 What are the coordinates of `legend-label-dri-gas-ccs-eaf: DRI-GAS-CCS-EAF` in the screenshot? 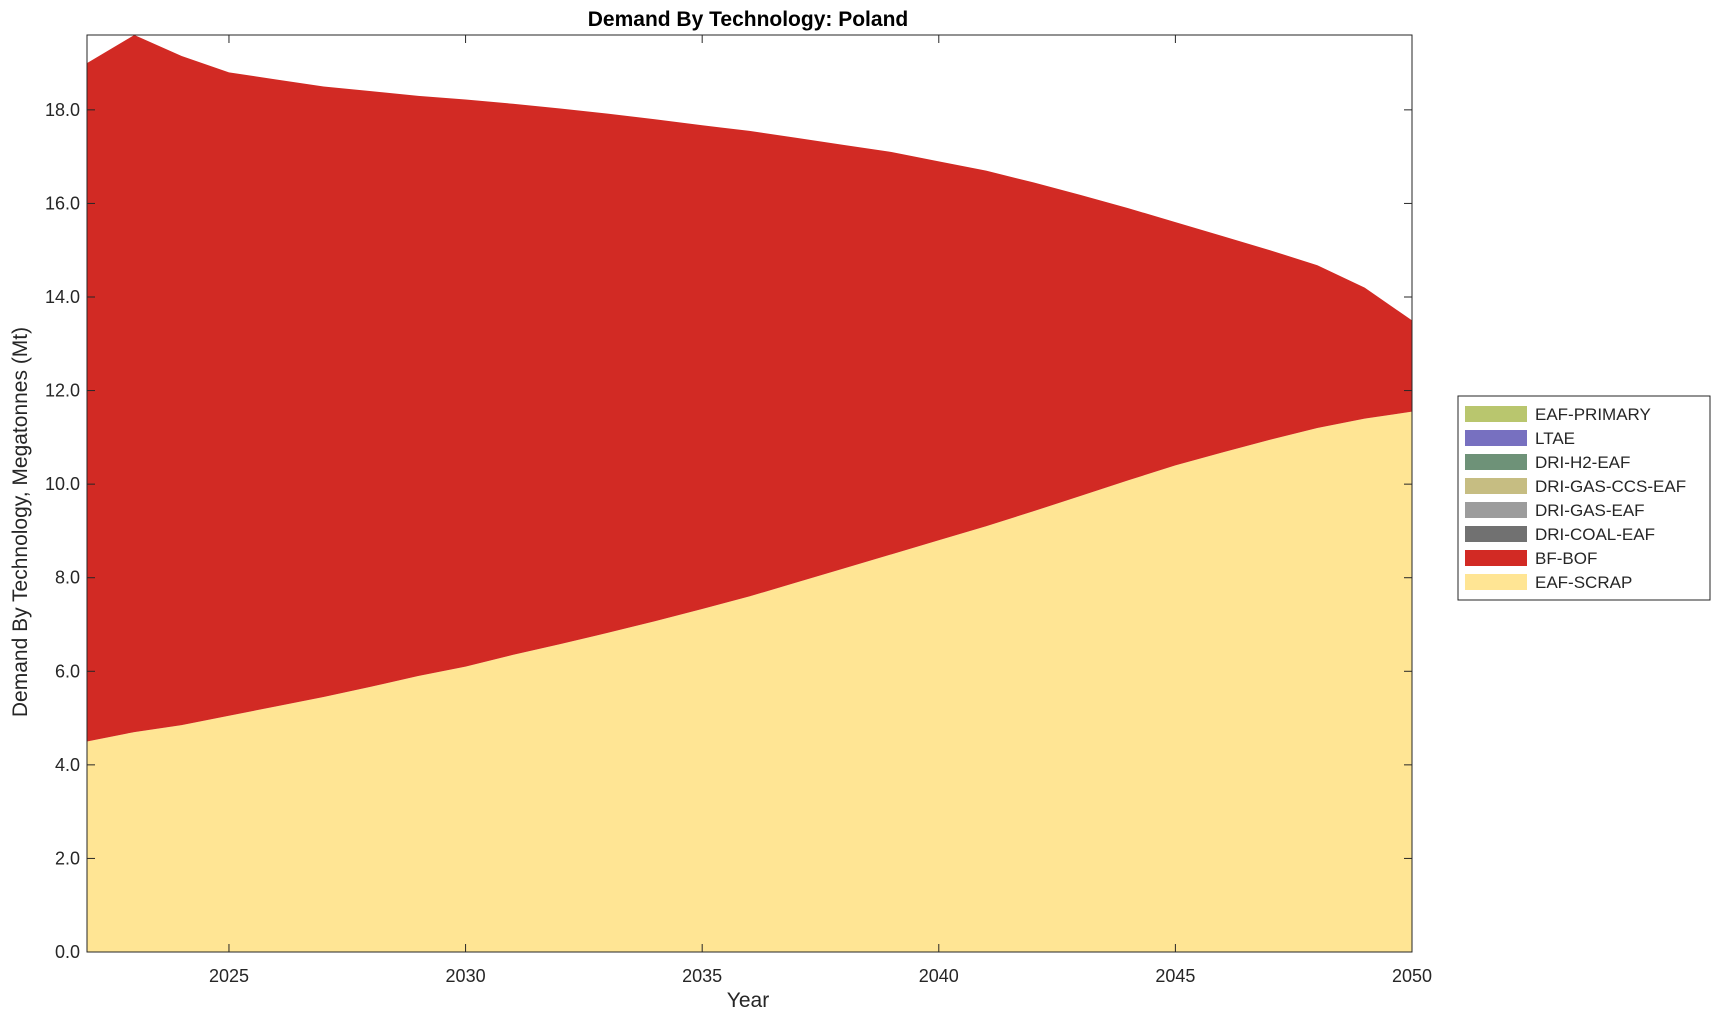 It's located at (1610, 486).